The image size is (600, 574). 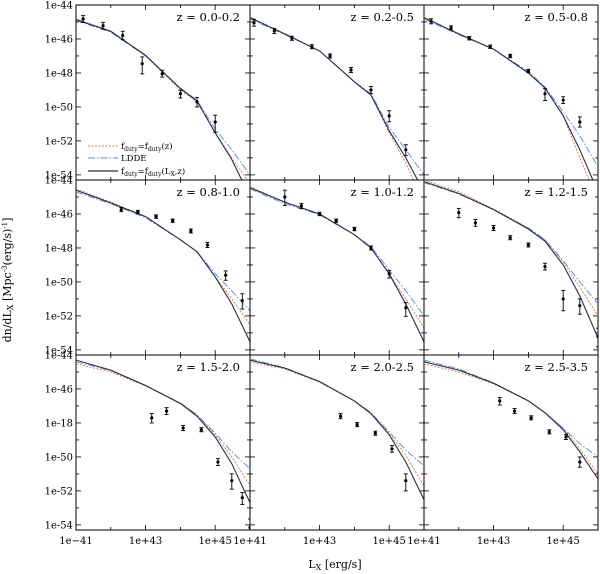 What do you see at coordinates (556, 367) in the screenshot?
I see `panel-title: z = 2.5-3.5` at bounding box center [556, 367].